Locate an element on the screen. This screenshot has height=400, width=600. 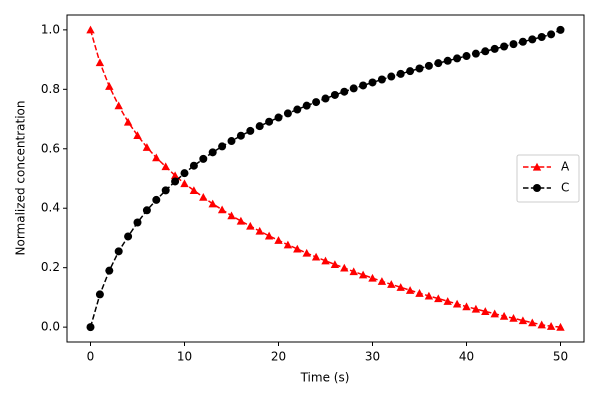
x-axis-label: Time (s) is located at coordinates (325, 378).